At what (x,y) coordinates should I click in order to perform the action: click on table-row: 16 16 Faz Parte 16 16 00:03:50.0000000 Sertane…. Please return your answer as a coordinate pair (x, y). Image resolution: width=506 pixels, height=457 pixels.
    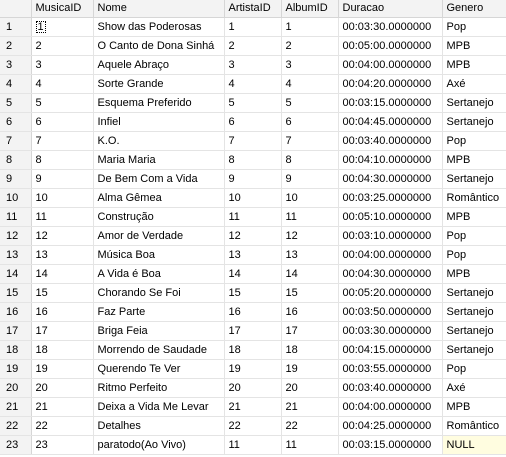
    Looking at the image, I should click on (253, 312).